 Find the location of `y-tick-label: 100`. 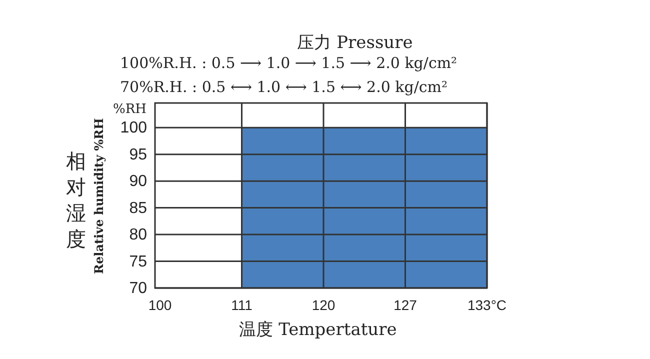

y-tick-label: 100 is located at coordinates (134, 128).